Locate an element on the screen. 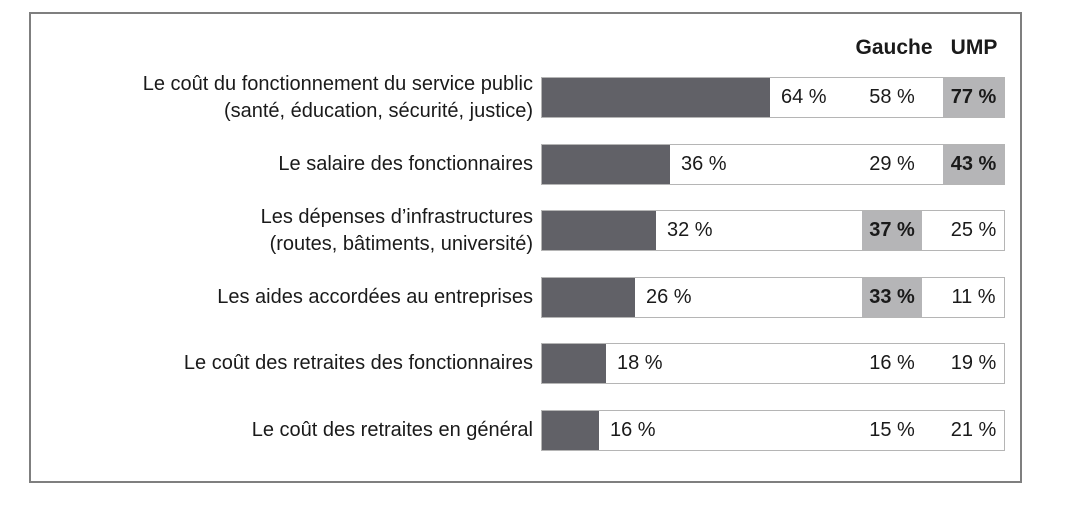 This screenshot has height=514, width=1066. row-label: Le coût des retraites des fonctionnaires is located at coordinates (282, 363).